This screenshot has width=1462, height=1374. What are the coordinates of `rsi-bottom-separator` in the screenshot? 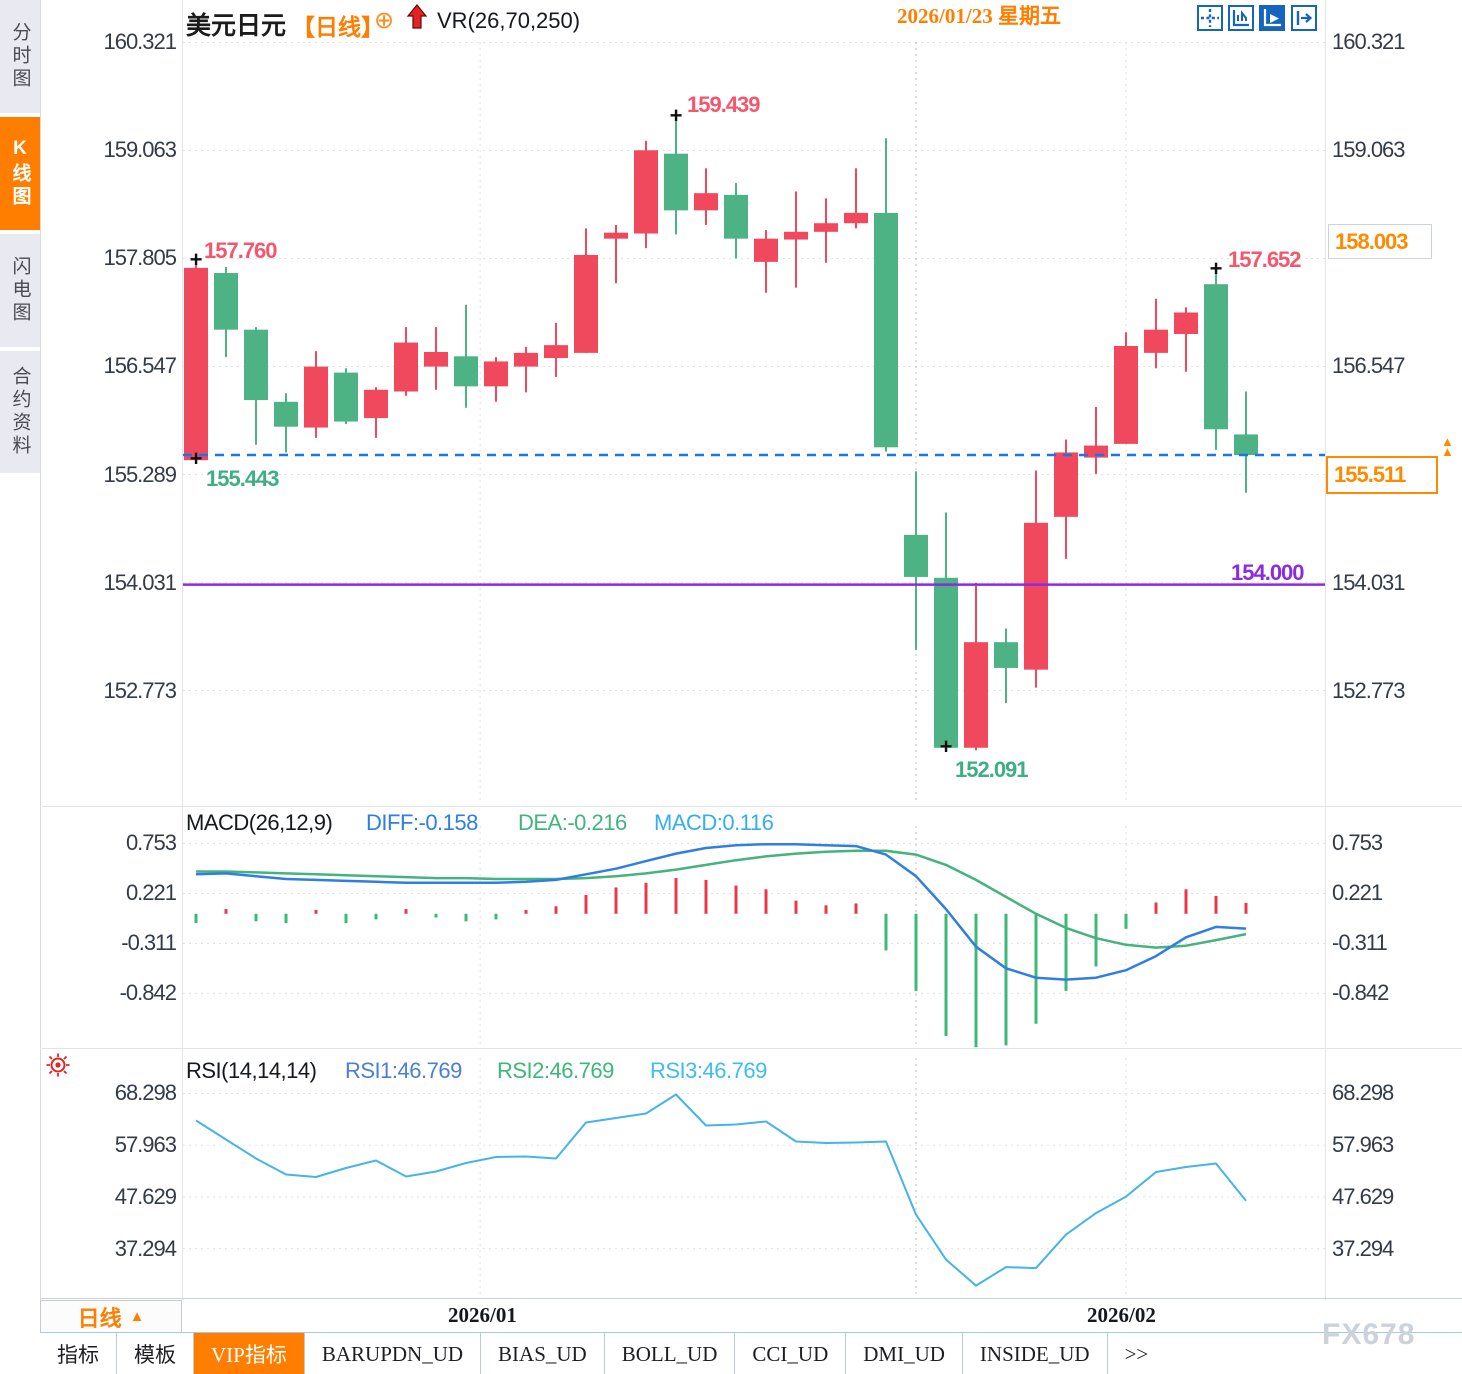 It's located at (751, 1298).